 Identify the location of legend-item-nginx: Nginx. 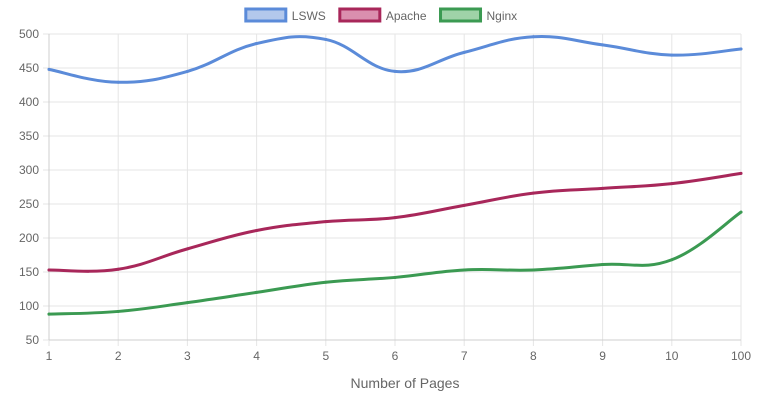
(478, 15).